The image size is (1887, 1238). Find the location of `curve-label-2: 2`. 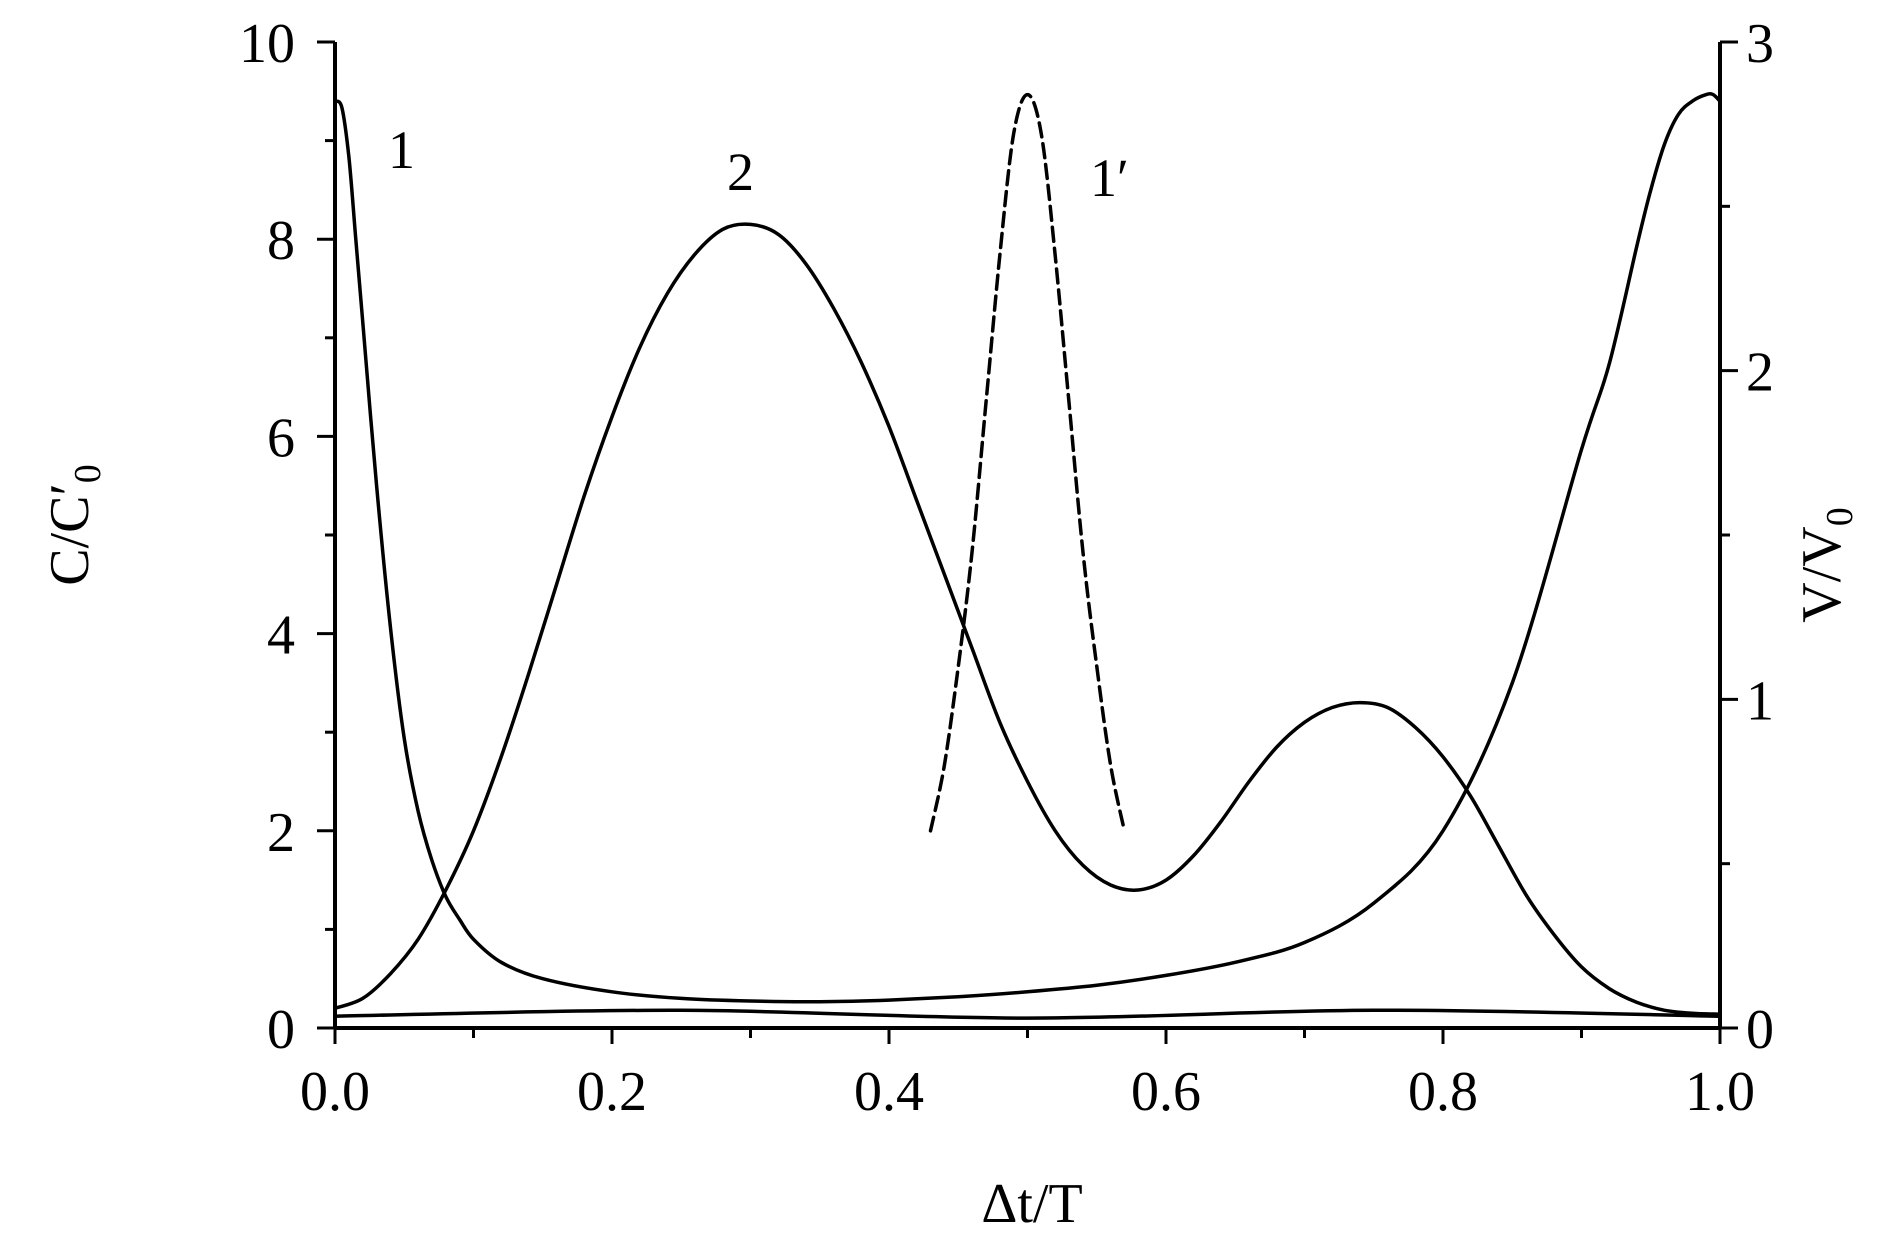

curve-label-2: 2 is located at coordinates (740, 172).